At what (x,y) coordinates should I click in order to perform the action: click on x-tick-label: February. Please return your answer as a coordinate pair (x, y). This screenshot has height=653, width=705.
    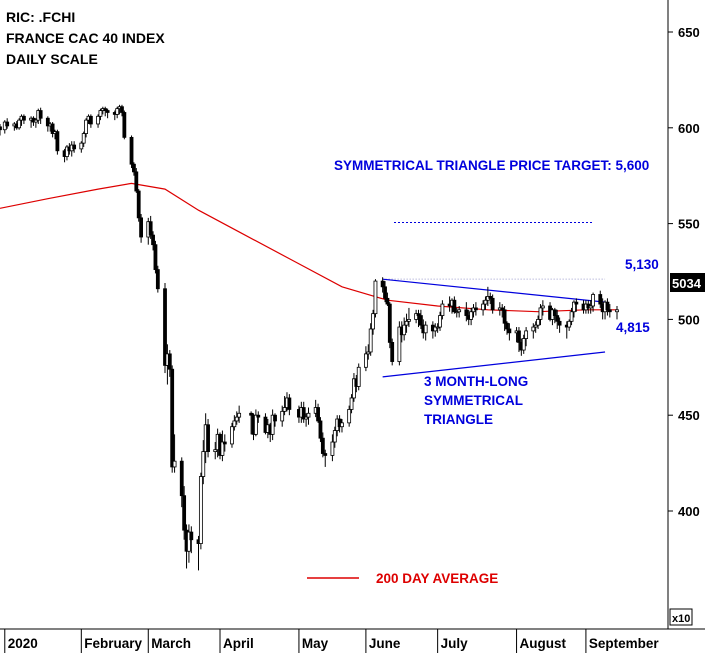
    Looking at the image, I should click on (113, 643).